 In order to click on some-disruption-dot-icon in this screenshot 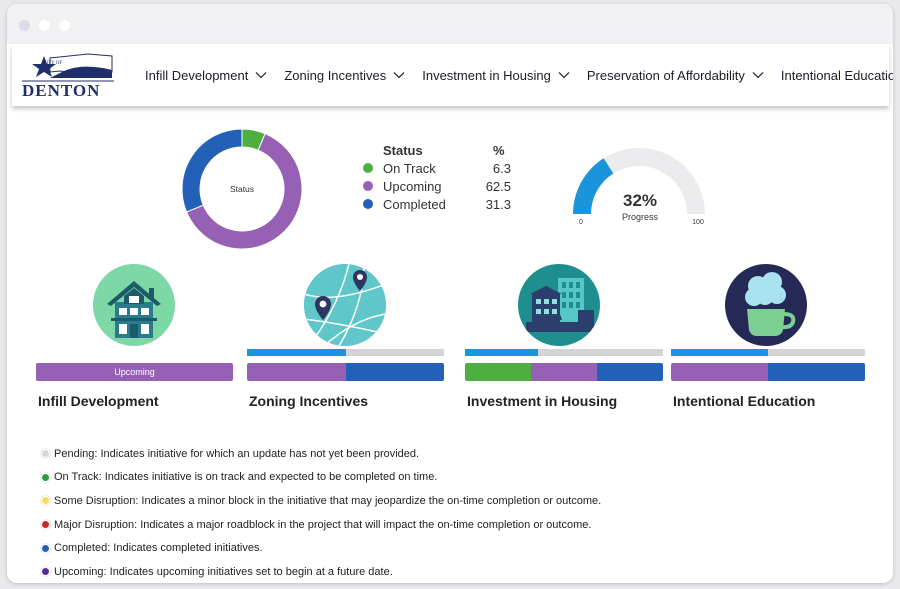, I will do `click(45, 501)`.